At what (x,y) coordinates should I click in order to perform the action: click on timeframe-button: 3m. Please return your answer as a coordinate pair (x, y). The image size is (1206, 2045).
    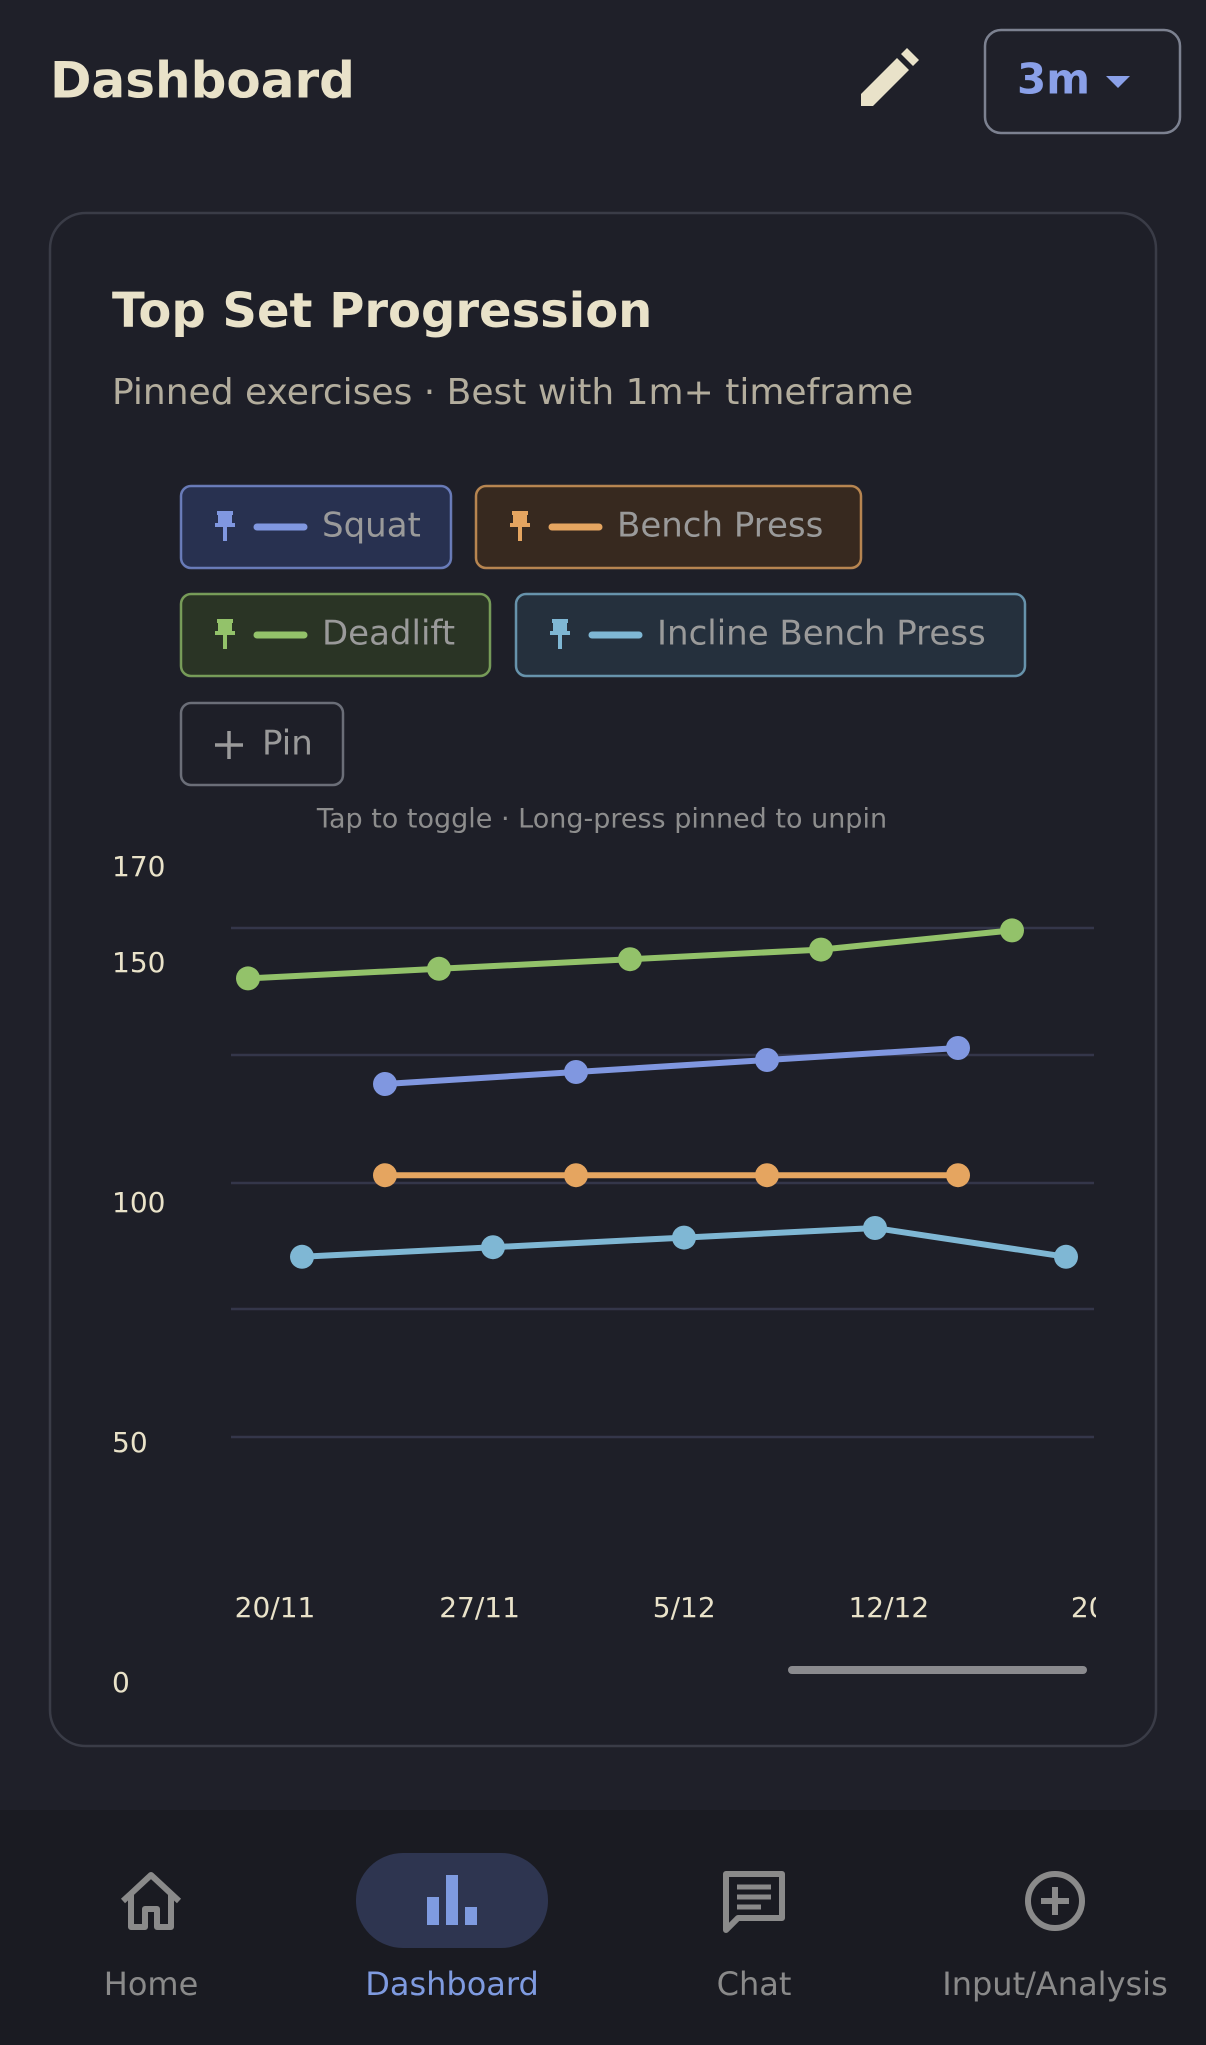
    Looking at the image, I should click on (1082, 81).